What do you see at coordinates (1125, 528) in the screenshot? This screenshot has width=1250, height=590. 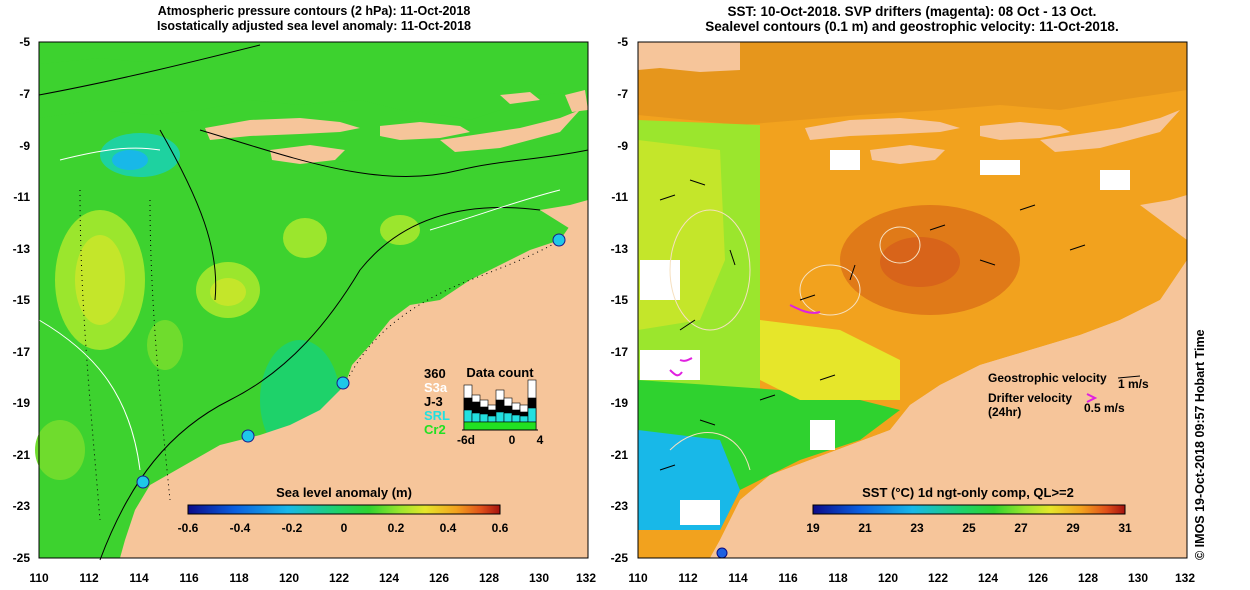 I see `right-cbar-tick: 31` at bounding box center [1125, 528].